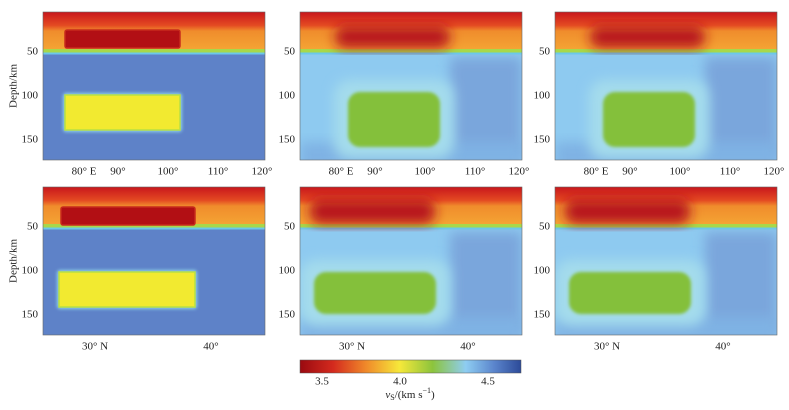 Image resolution: width=789 pixels, height=410 pixels. Describe the element at coordinates (400, 382) in the screenshot. I see `colorbar-tick-label: 4.0` at that location.